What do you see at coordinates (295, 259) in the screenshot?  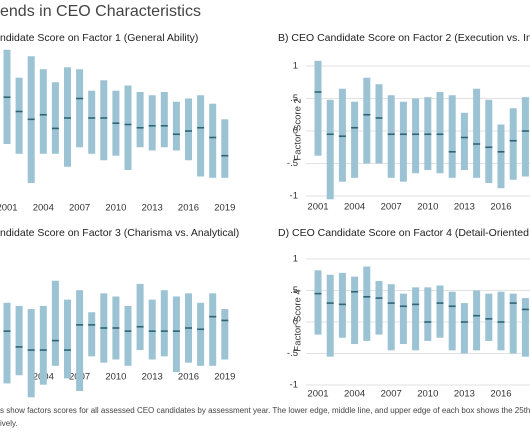 I see `y-tick-label: 1` at bounding box center [295, 259].